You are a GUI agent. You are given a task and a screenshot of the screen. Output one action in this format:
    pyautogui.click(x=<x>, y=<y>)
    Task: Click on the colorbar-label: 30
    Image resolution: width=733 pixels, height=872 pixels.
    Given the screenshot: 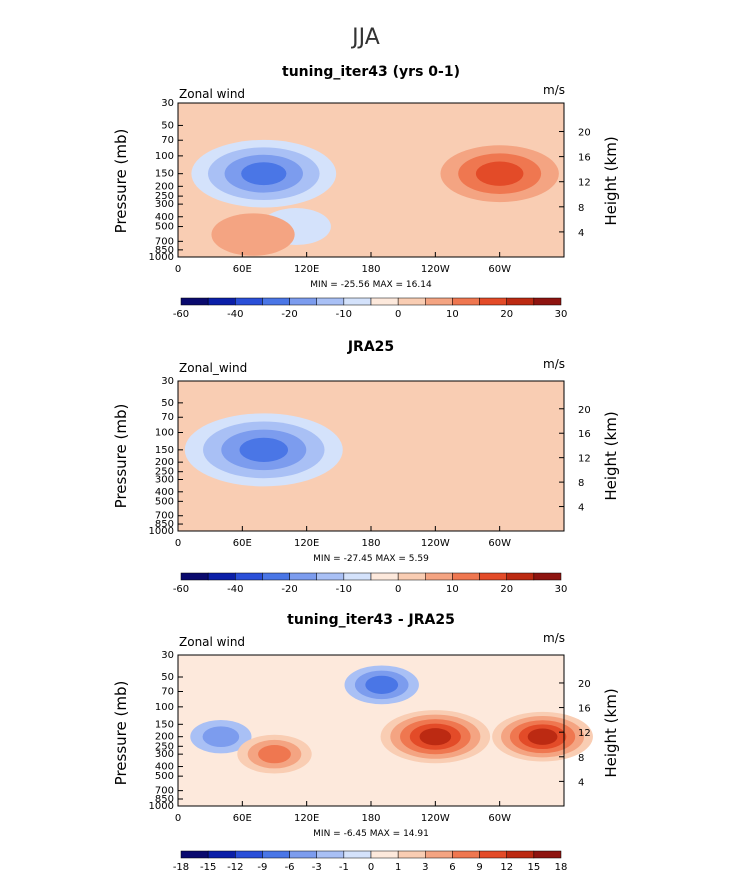 What is the action you would take?
    pyautogui.click(x=561, y=589)
    